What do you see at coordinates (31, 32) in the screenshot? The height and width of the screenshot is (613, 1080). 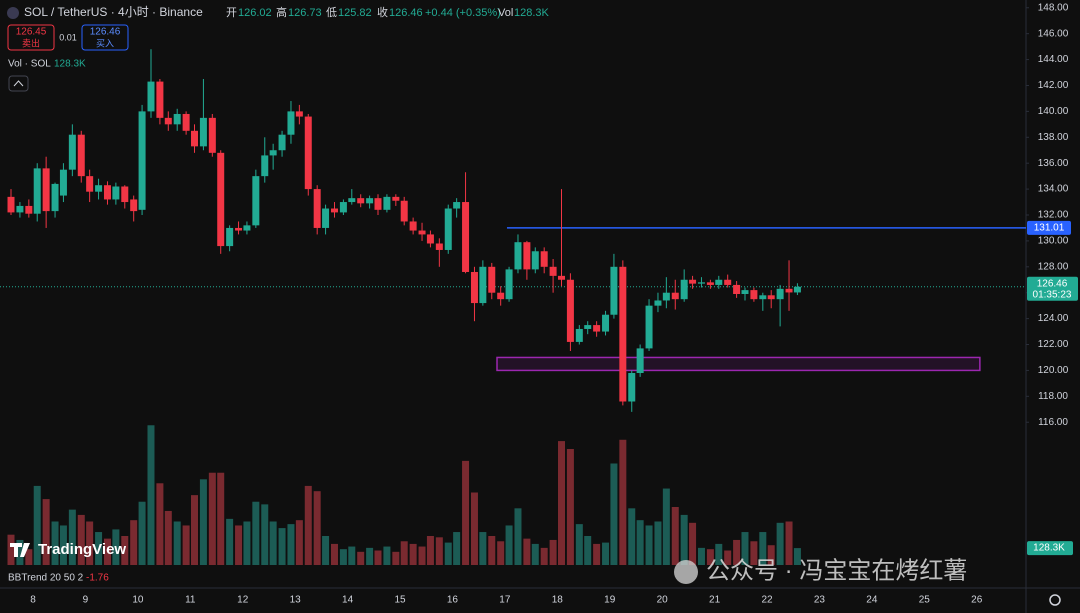 I see `sell-price: 126.45` at bounding box center [31, 32].